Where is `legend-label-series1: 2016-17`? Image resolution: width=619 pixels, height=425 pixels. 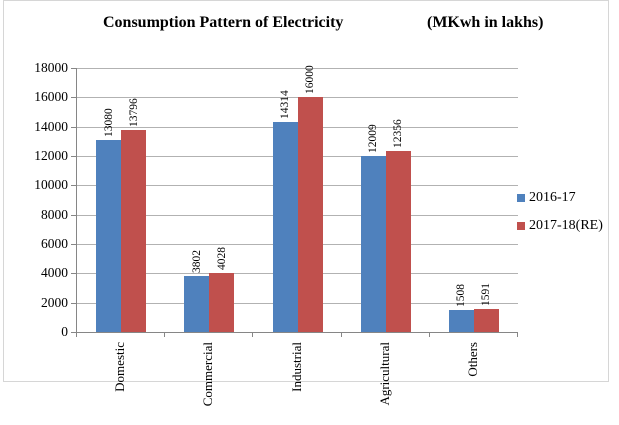
legend-label-series1: 2016-17 is located at coordinates (552, 197).